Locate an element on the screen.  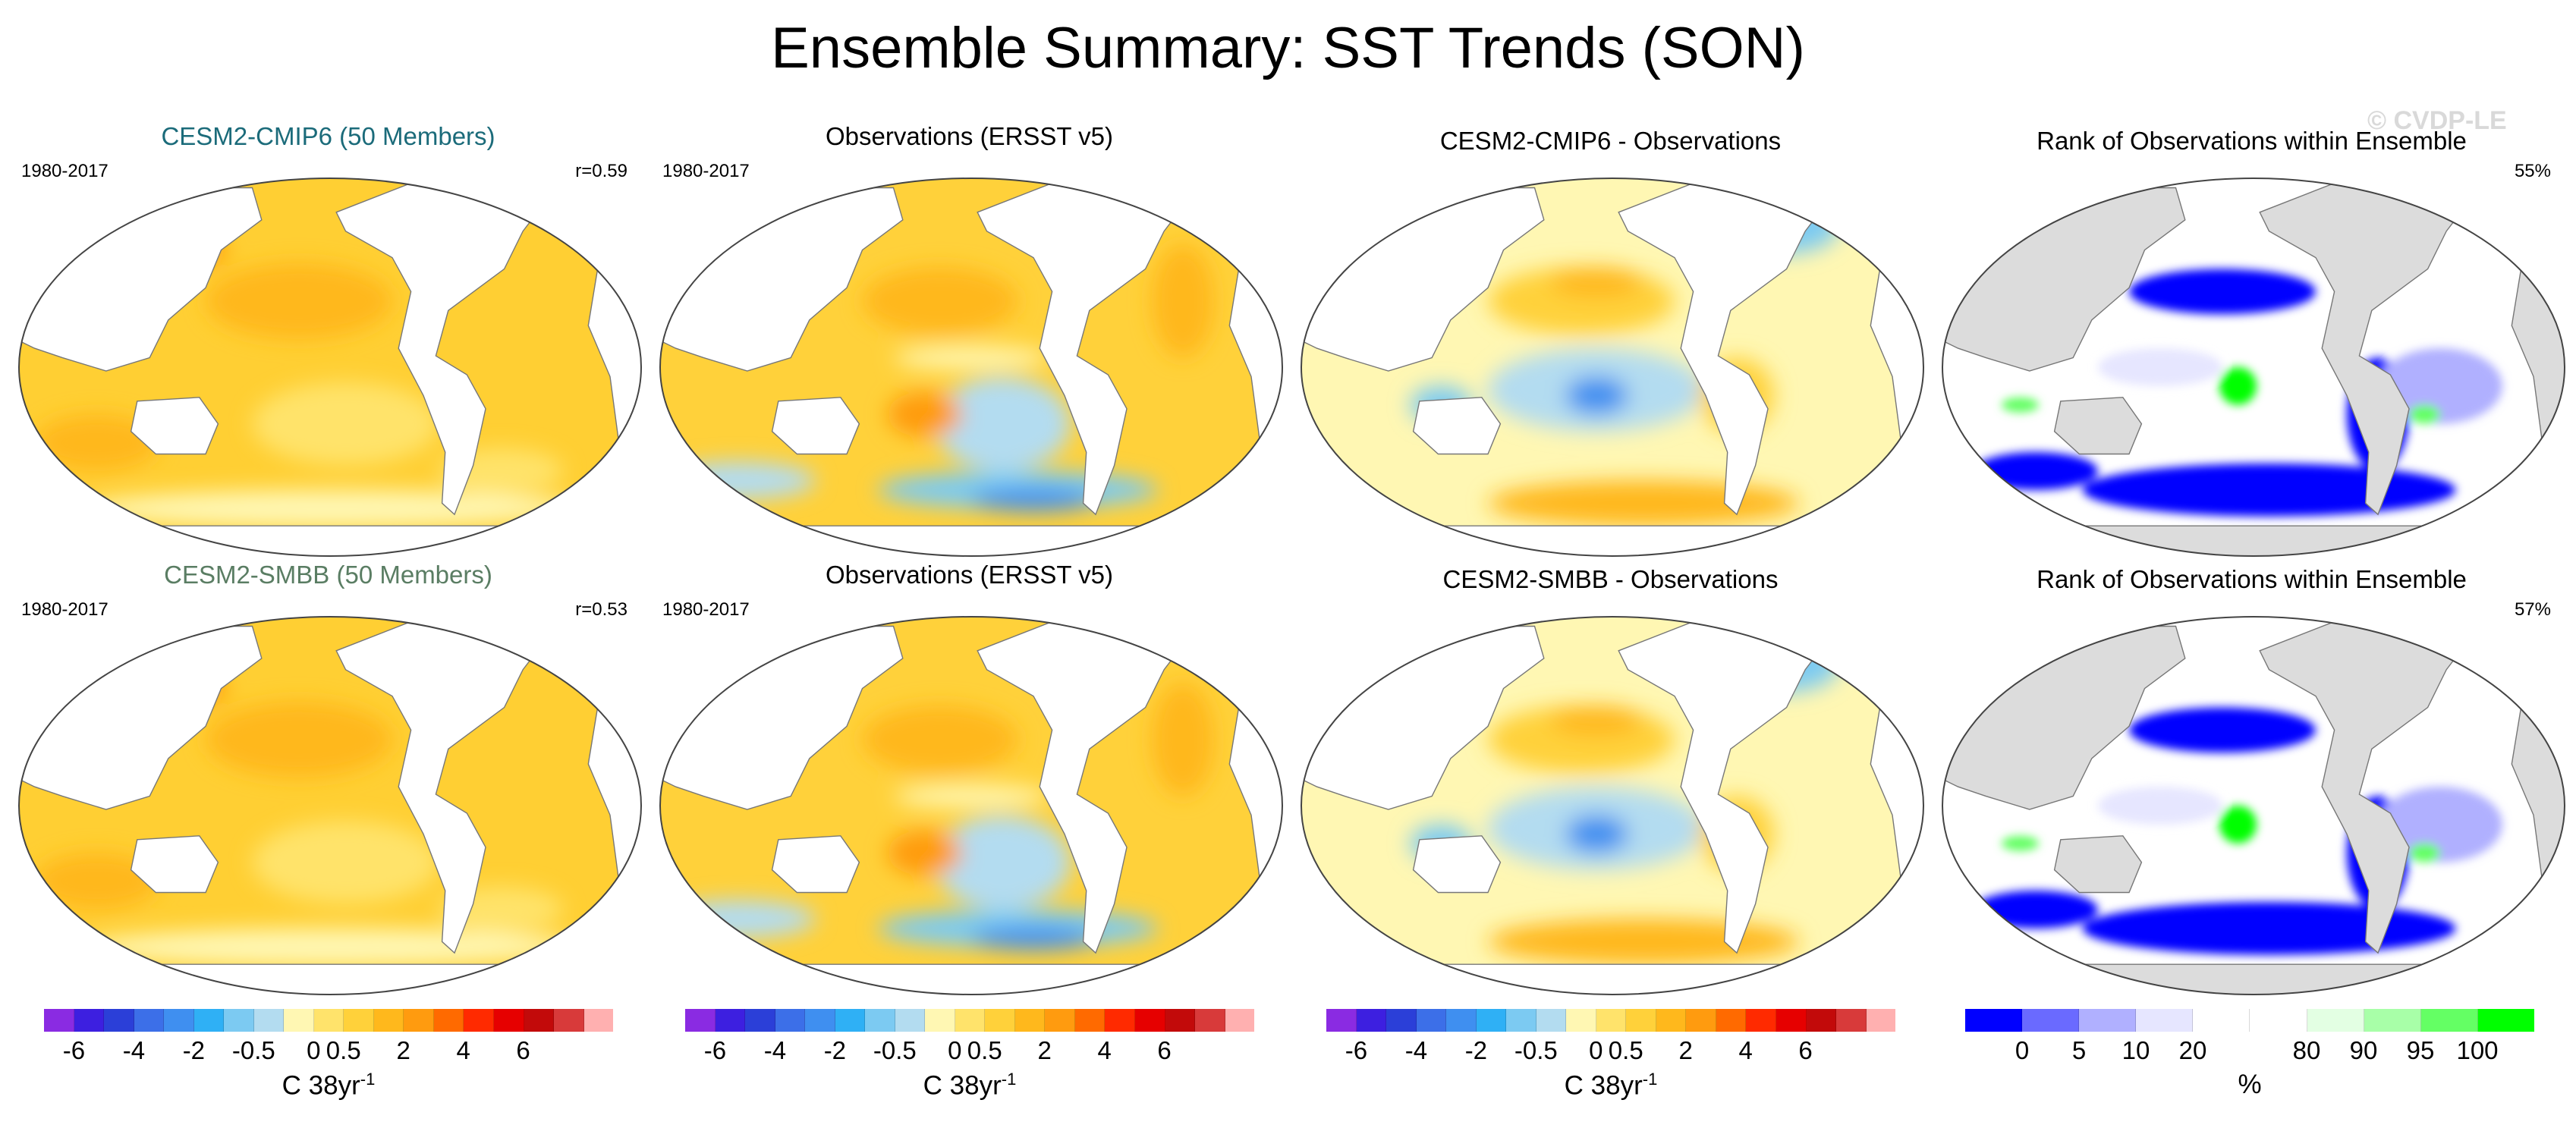
map-cmip6-trend is located at coordinates (330, 367).